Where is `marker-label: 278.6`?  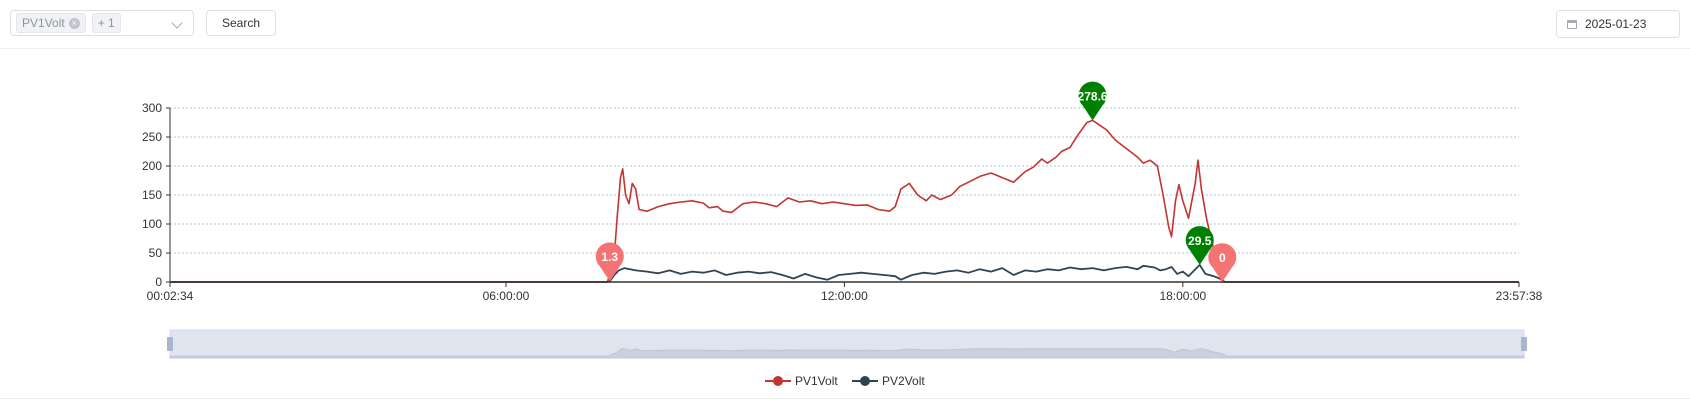
marker-label: 278.6 is located at coordinates (1093, 96).